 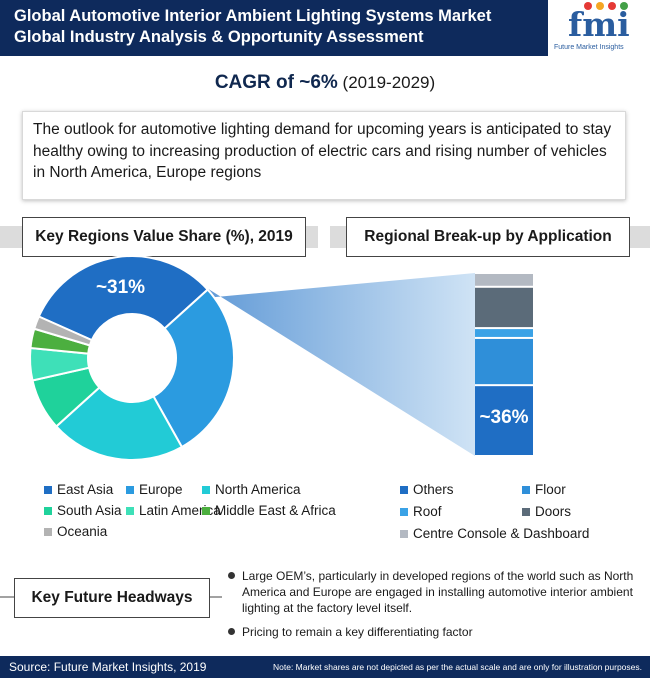 What do you see at coordinates (433, 489) in the screenshot?
I see `legend-label: Others` at bounding box center [433, 489].